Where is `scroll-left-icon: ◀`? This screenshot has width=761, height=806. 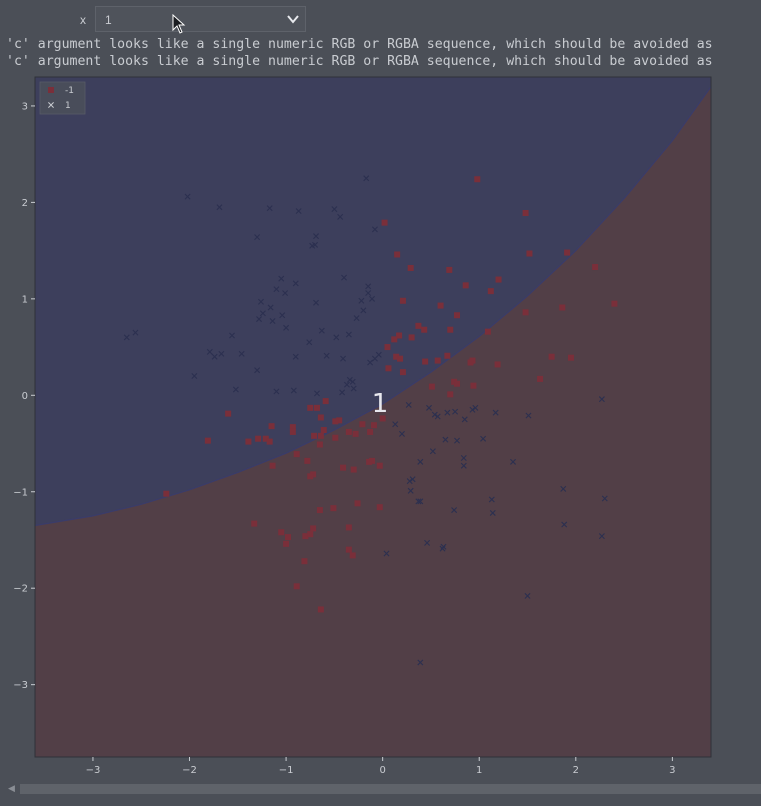
scroll-left-icon: ◀ is located at coordinates (11, 789).